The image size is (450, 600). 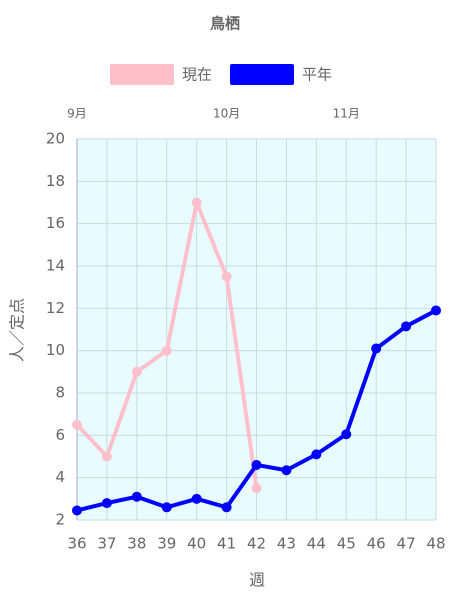 What do you see at coordinates (76, 544) in the screenshot?
I see `x-tick-label: 36` at bounding box center [76, 544].